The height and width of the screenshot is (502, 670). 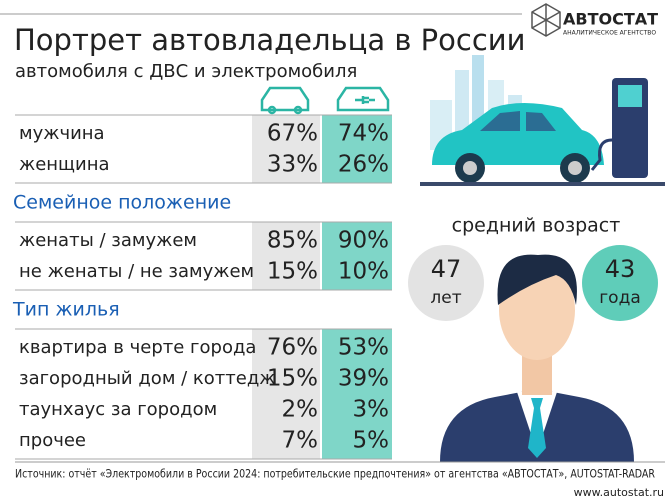 What do you see at coordinates (292, 165) in the screenshot?
I see `ice-value: 33%` at bounding box center [292, 165].